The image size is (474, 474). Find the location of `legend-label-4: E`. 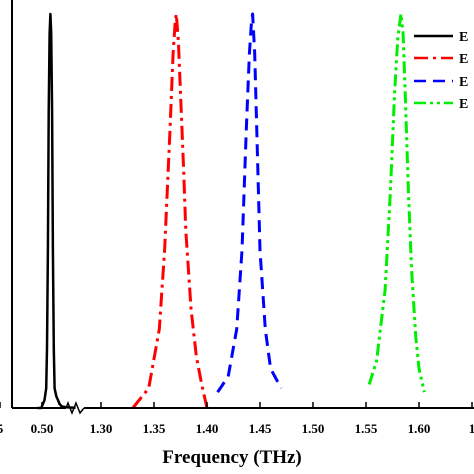

legend-label-4: E is located at coordinates (463, 104).